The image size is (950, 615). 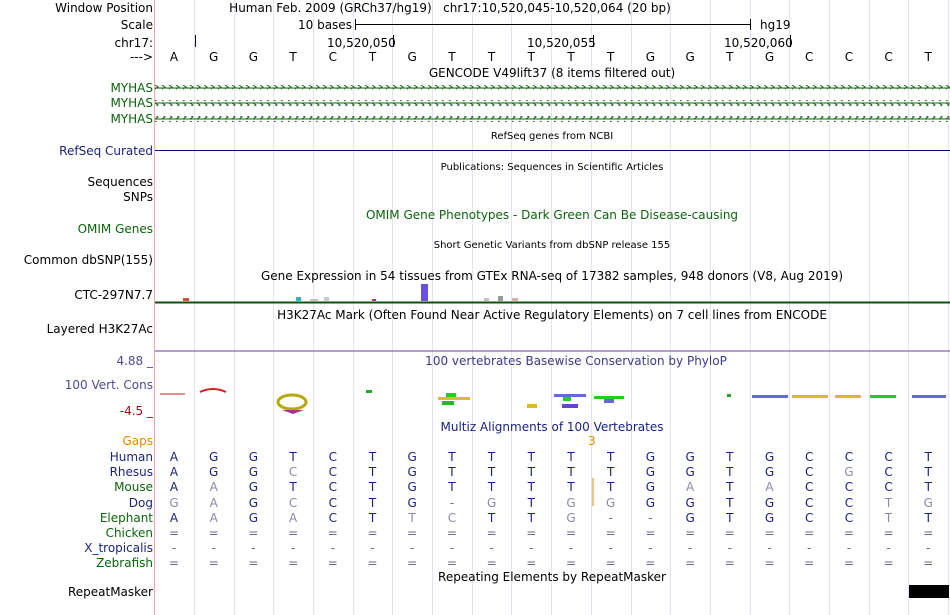 What do you see at coordinates (106, 151) in the screenshot?
I see `refseq-track-label: RefSeq Curated` at bounding box center [106, 151].